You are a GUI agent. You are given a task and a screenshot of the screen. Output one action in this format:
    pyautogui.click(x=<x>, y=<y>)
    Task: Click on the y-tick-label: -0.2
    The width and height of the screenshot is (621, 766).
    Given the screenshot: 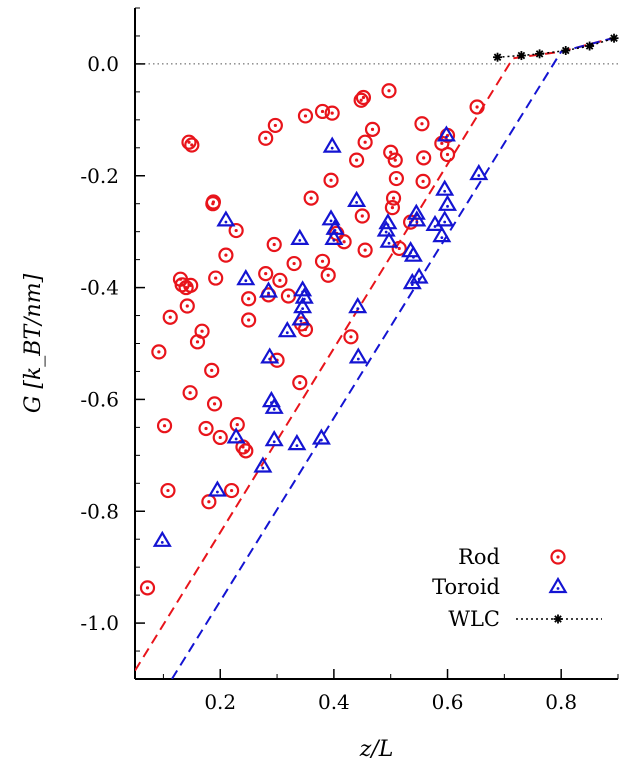 What is the action you would take?
    pyautogui.click(x=99, y=176)
    